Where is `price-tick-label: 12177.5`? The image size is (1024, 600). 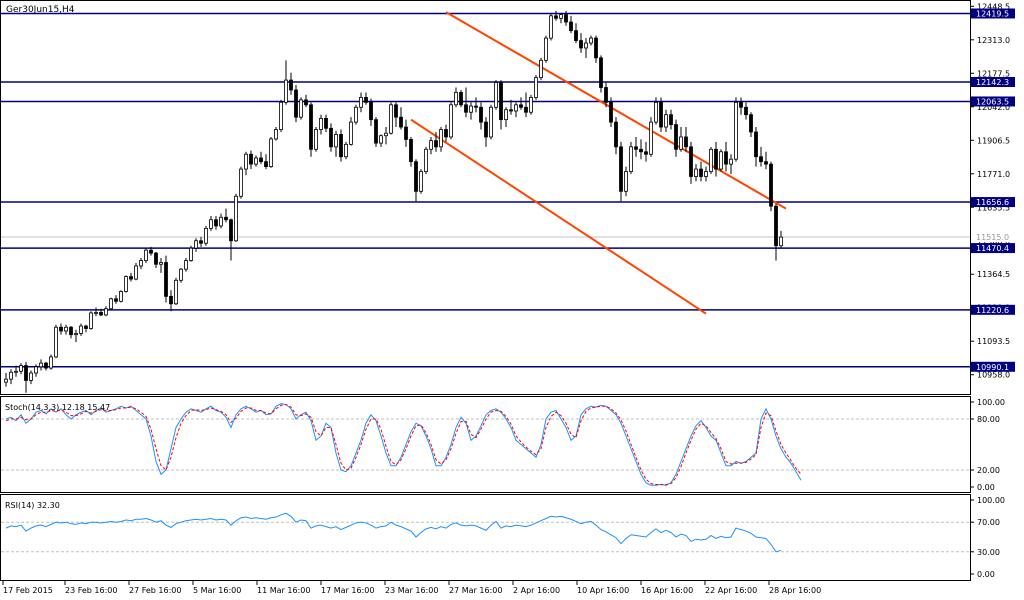
price-tick-label: 12177.5 is located at coordinates (993, 73).